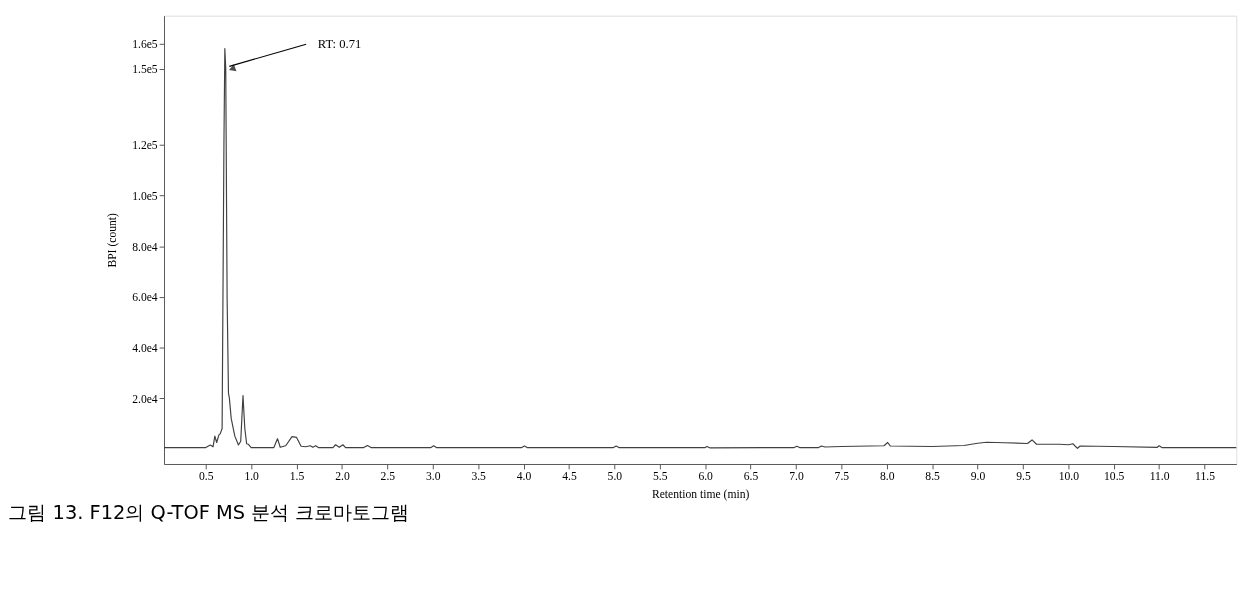  What do you see at coordinates (145, 146) in the screenshot?
I see `y-tick-label: 1.2e5` at bounding box center [145, 146].